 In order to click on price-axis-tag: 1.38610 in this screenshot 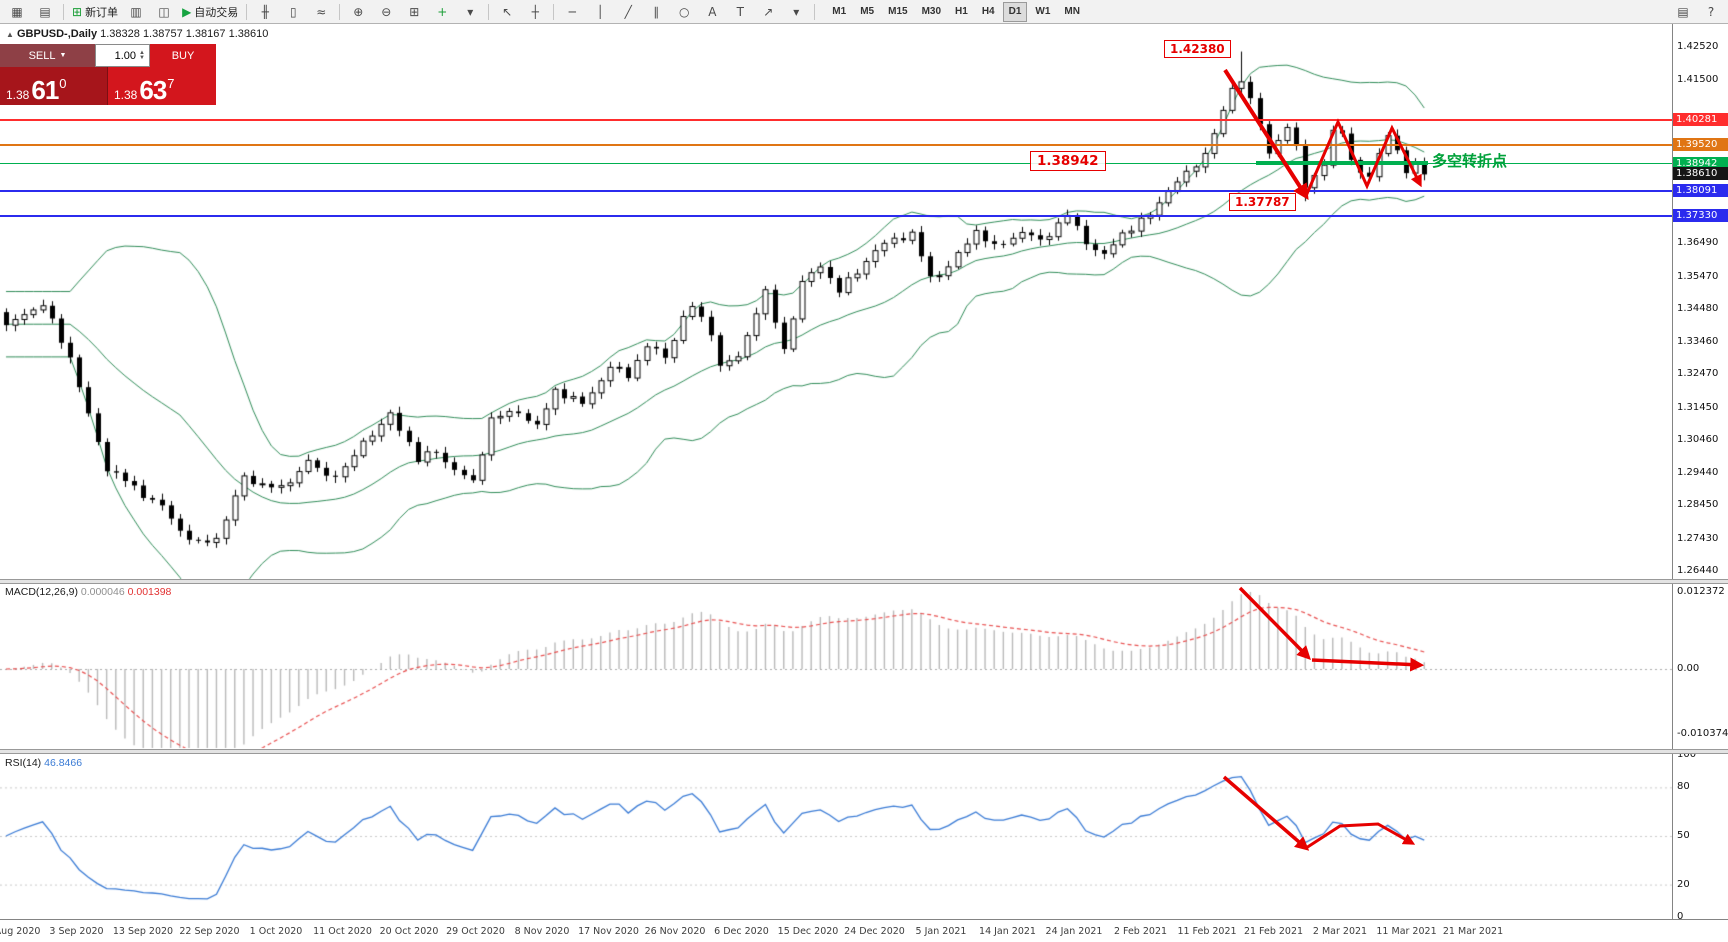, I will do `click(1700, 174)`.